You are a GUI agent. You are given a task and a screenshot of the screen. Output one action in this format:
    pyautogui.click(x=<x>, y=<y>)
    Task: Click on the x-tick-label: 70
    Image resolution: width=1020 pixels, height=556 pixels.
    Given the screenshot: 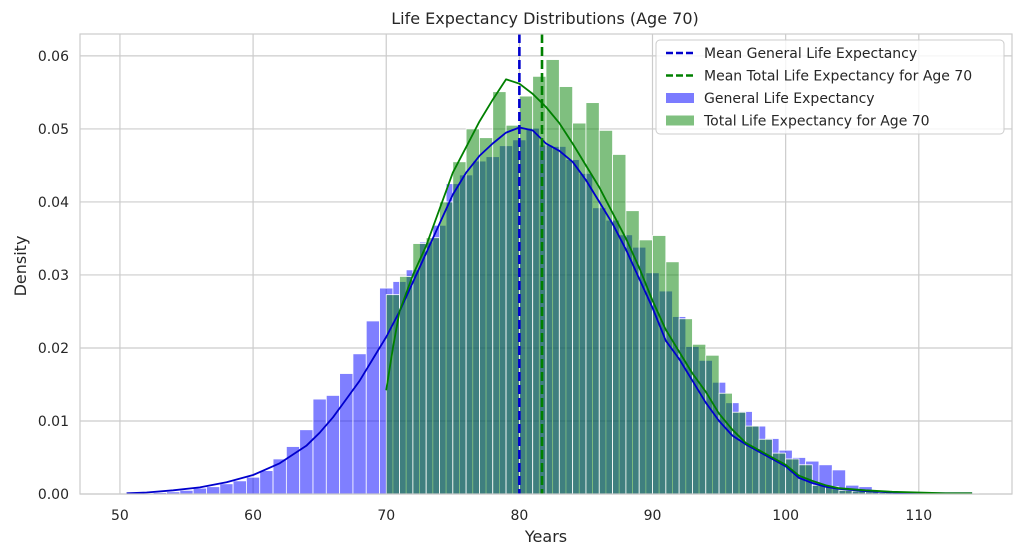 What is the action you would take?
    pyautogui.click(x=386, y=516)
    